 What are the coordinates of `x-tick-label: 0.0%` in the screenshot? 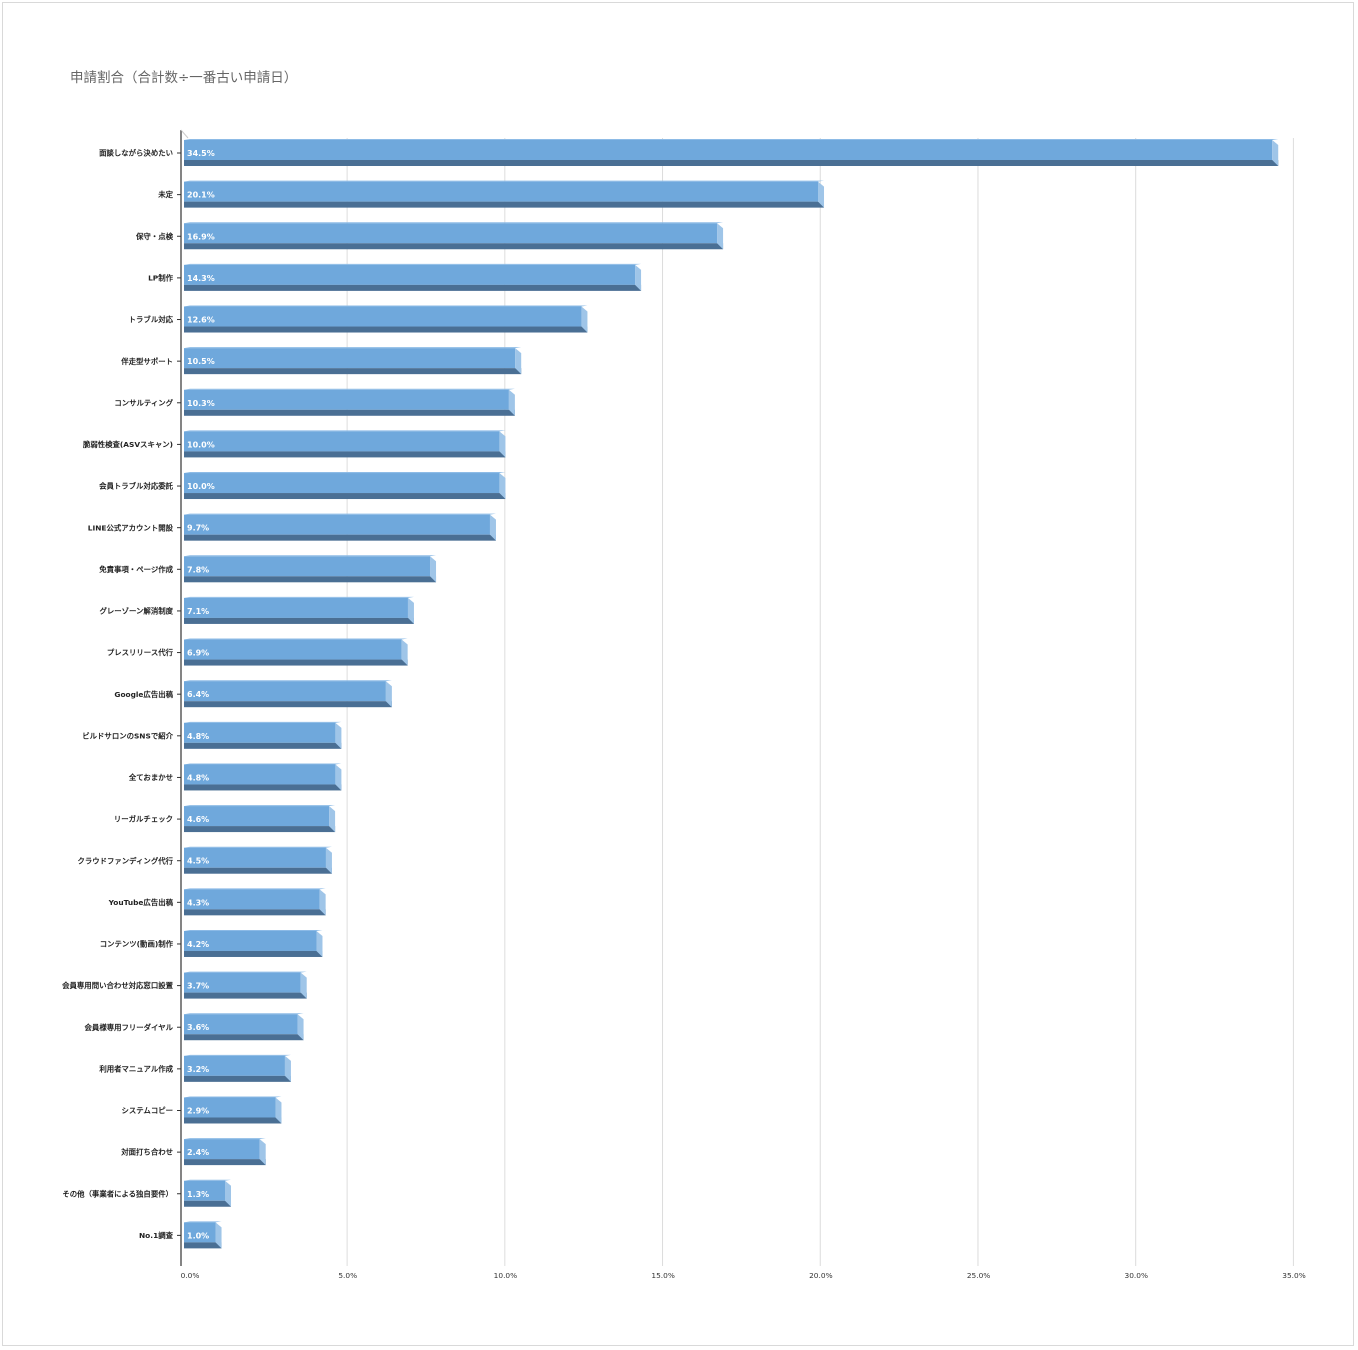 It's located at (190, 1275).